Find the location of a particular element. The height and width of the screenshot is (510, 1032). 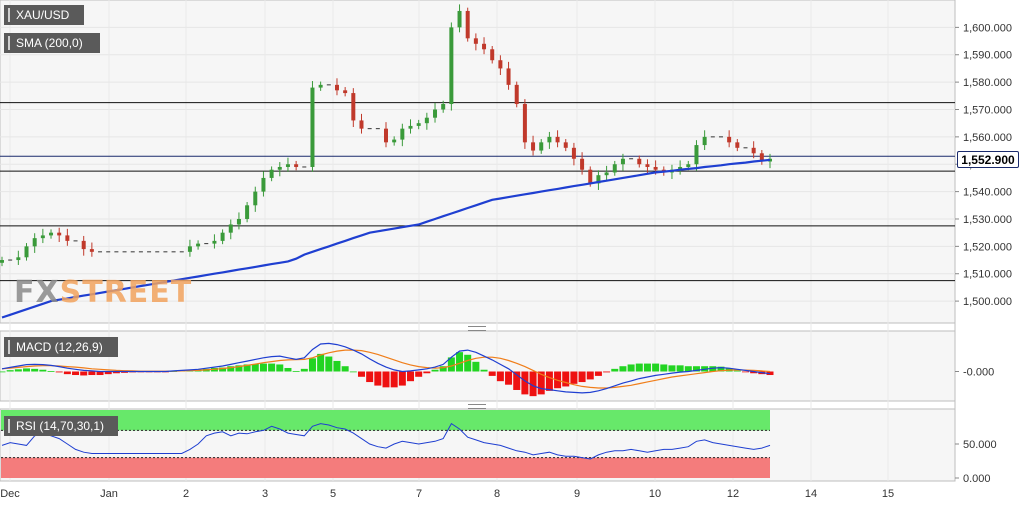

x-tick-label: 10 is located at coordinates (655, 494).